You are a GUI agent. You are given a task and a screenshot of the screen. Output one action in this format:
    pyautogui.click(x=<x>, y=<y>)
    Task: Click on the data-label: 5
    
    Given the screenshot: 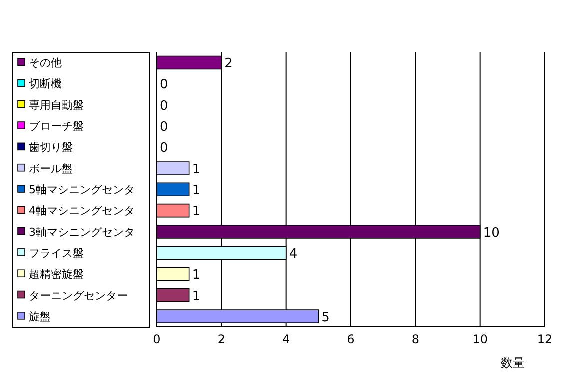 What is the action you would take?
    pyautogui.click(x=326, y=318)
    